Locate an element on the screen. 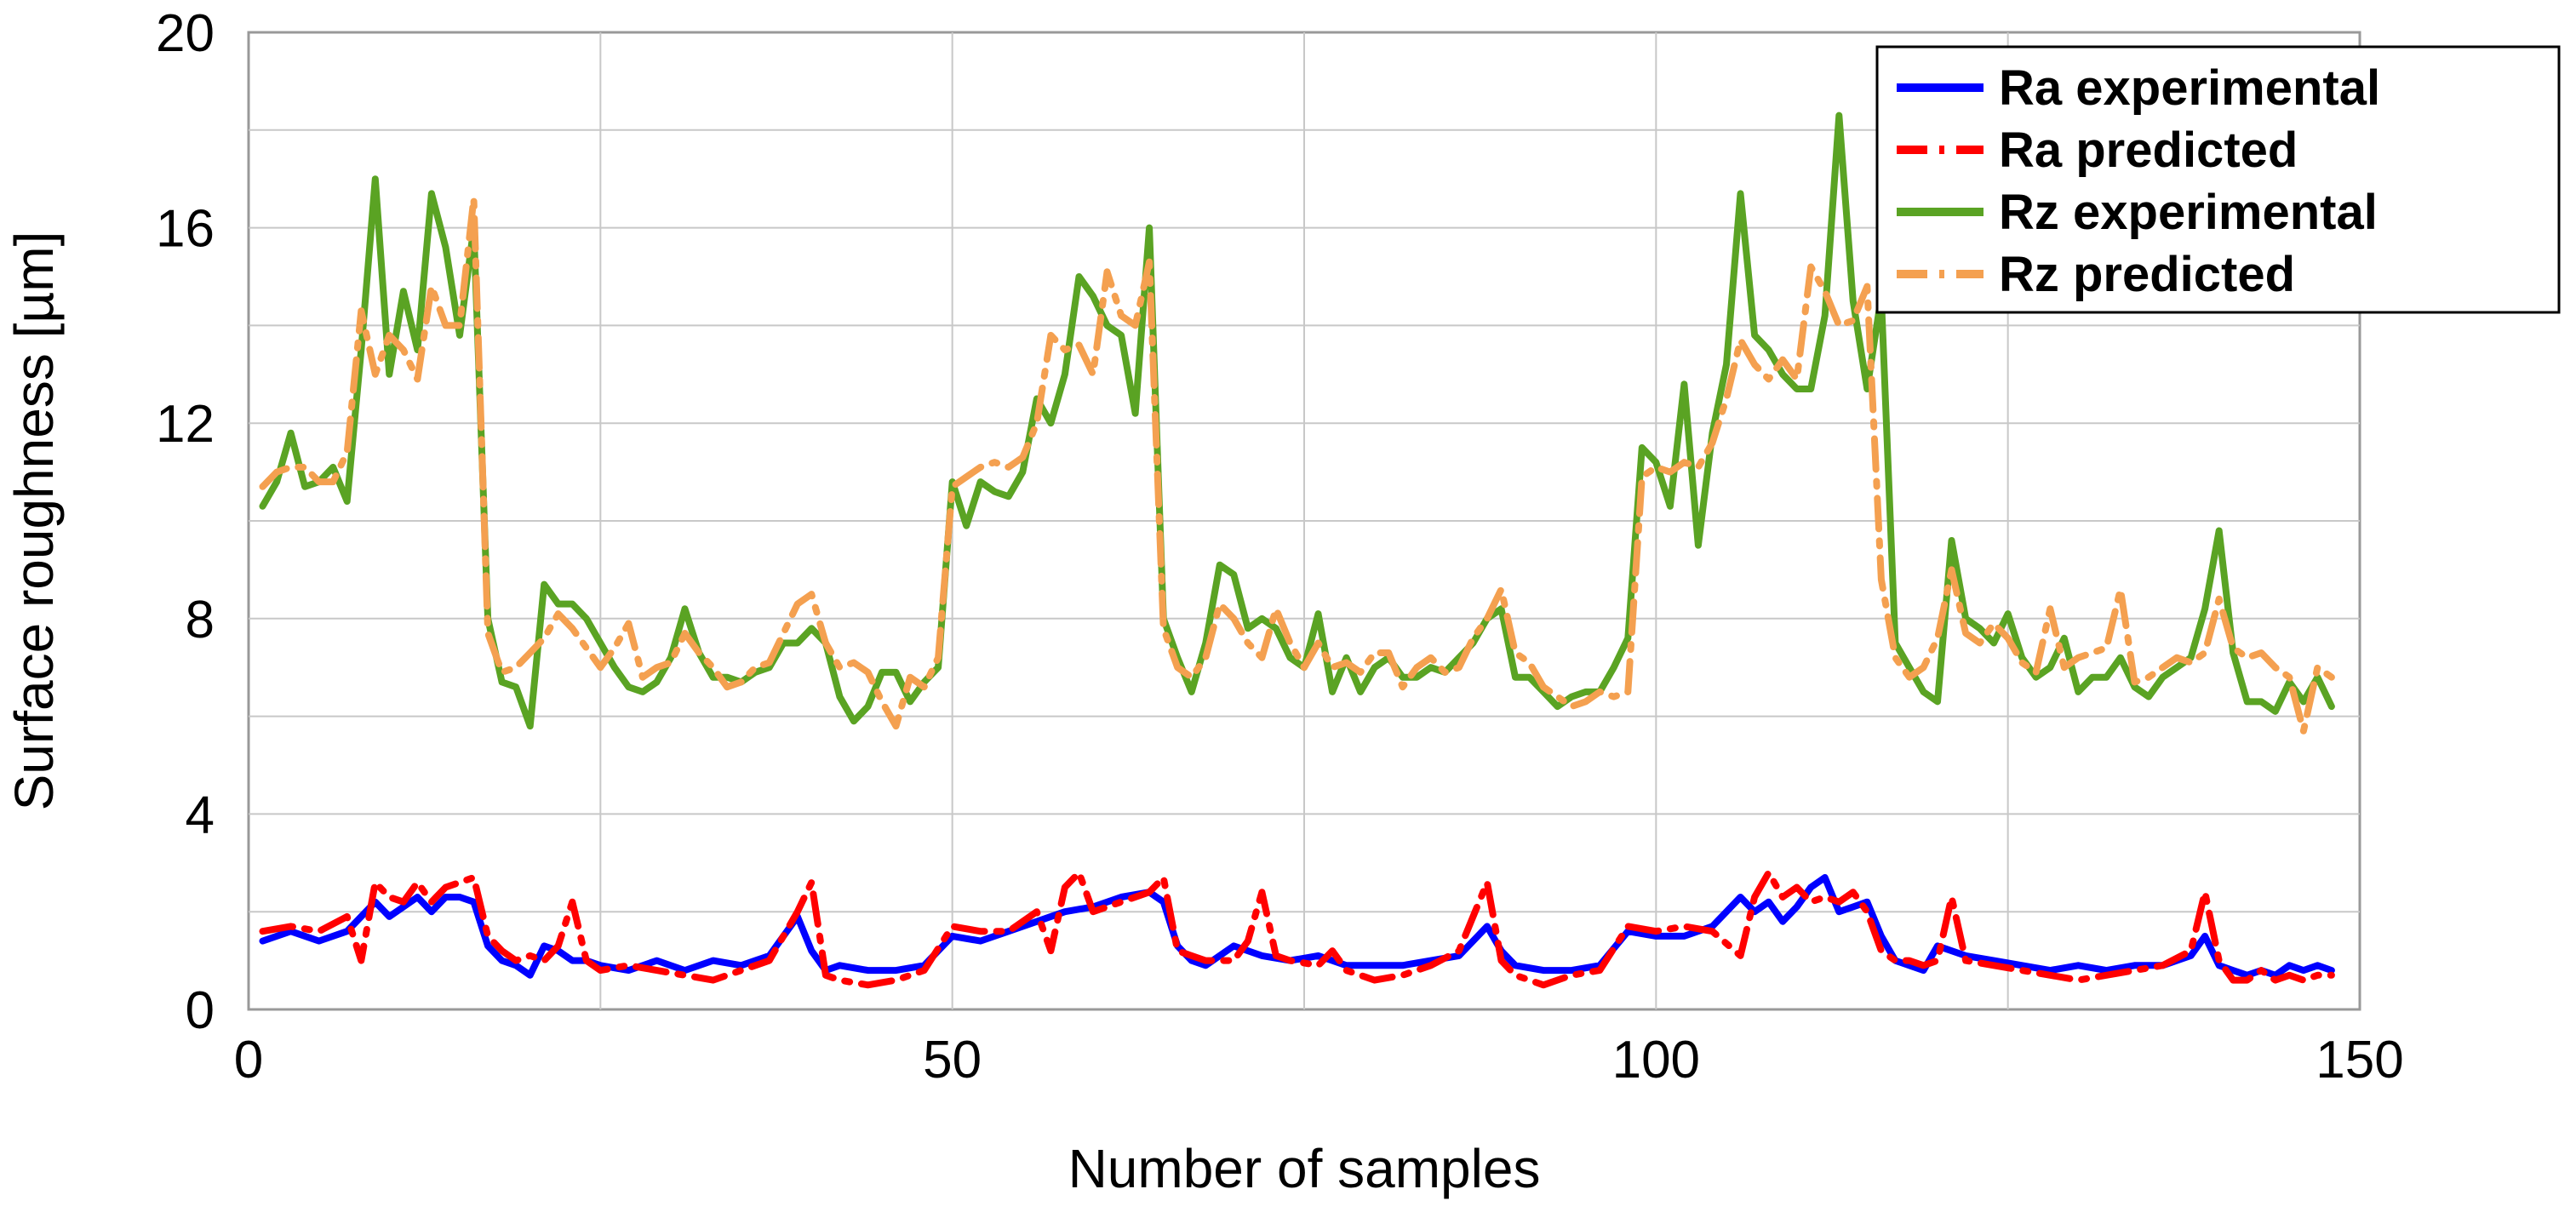 Image resolution: width=2576 pixels, height=1212 pixels. x-tick-label: 50 is located at coordinates (953, 1060).